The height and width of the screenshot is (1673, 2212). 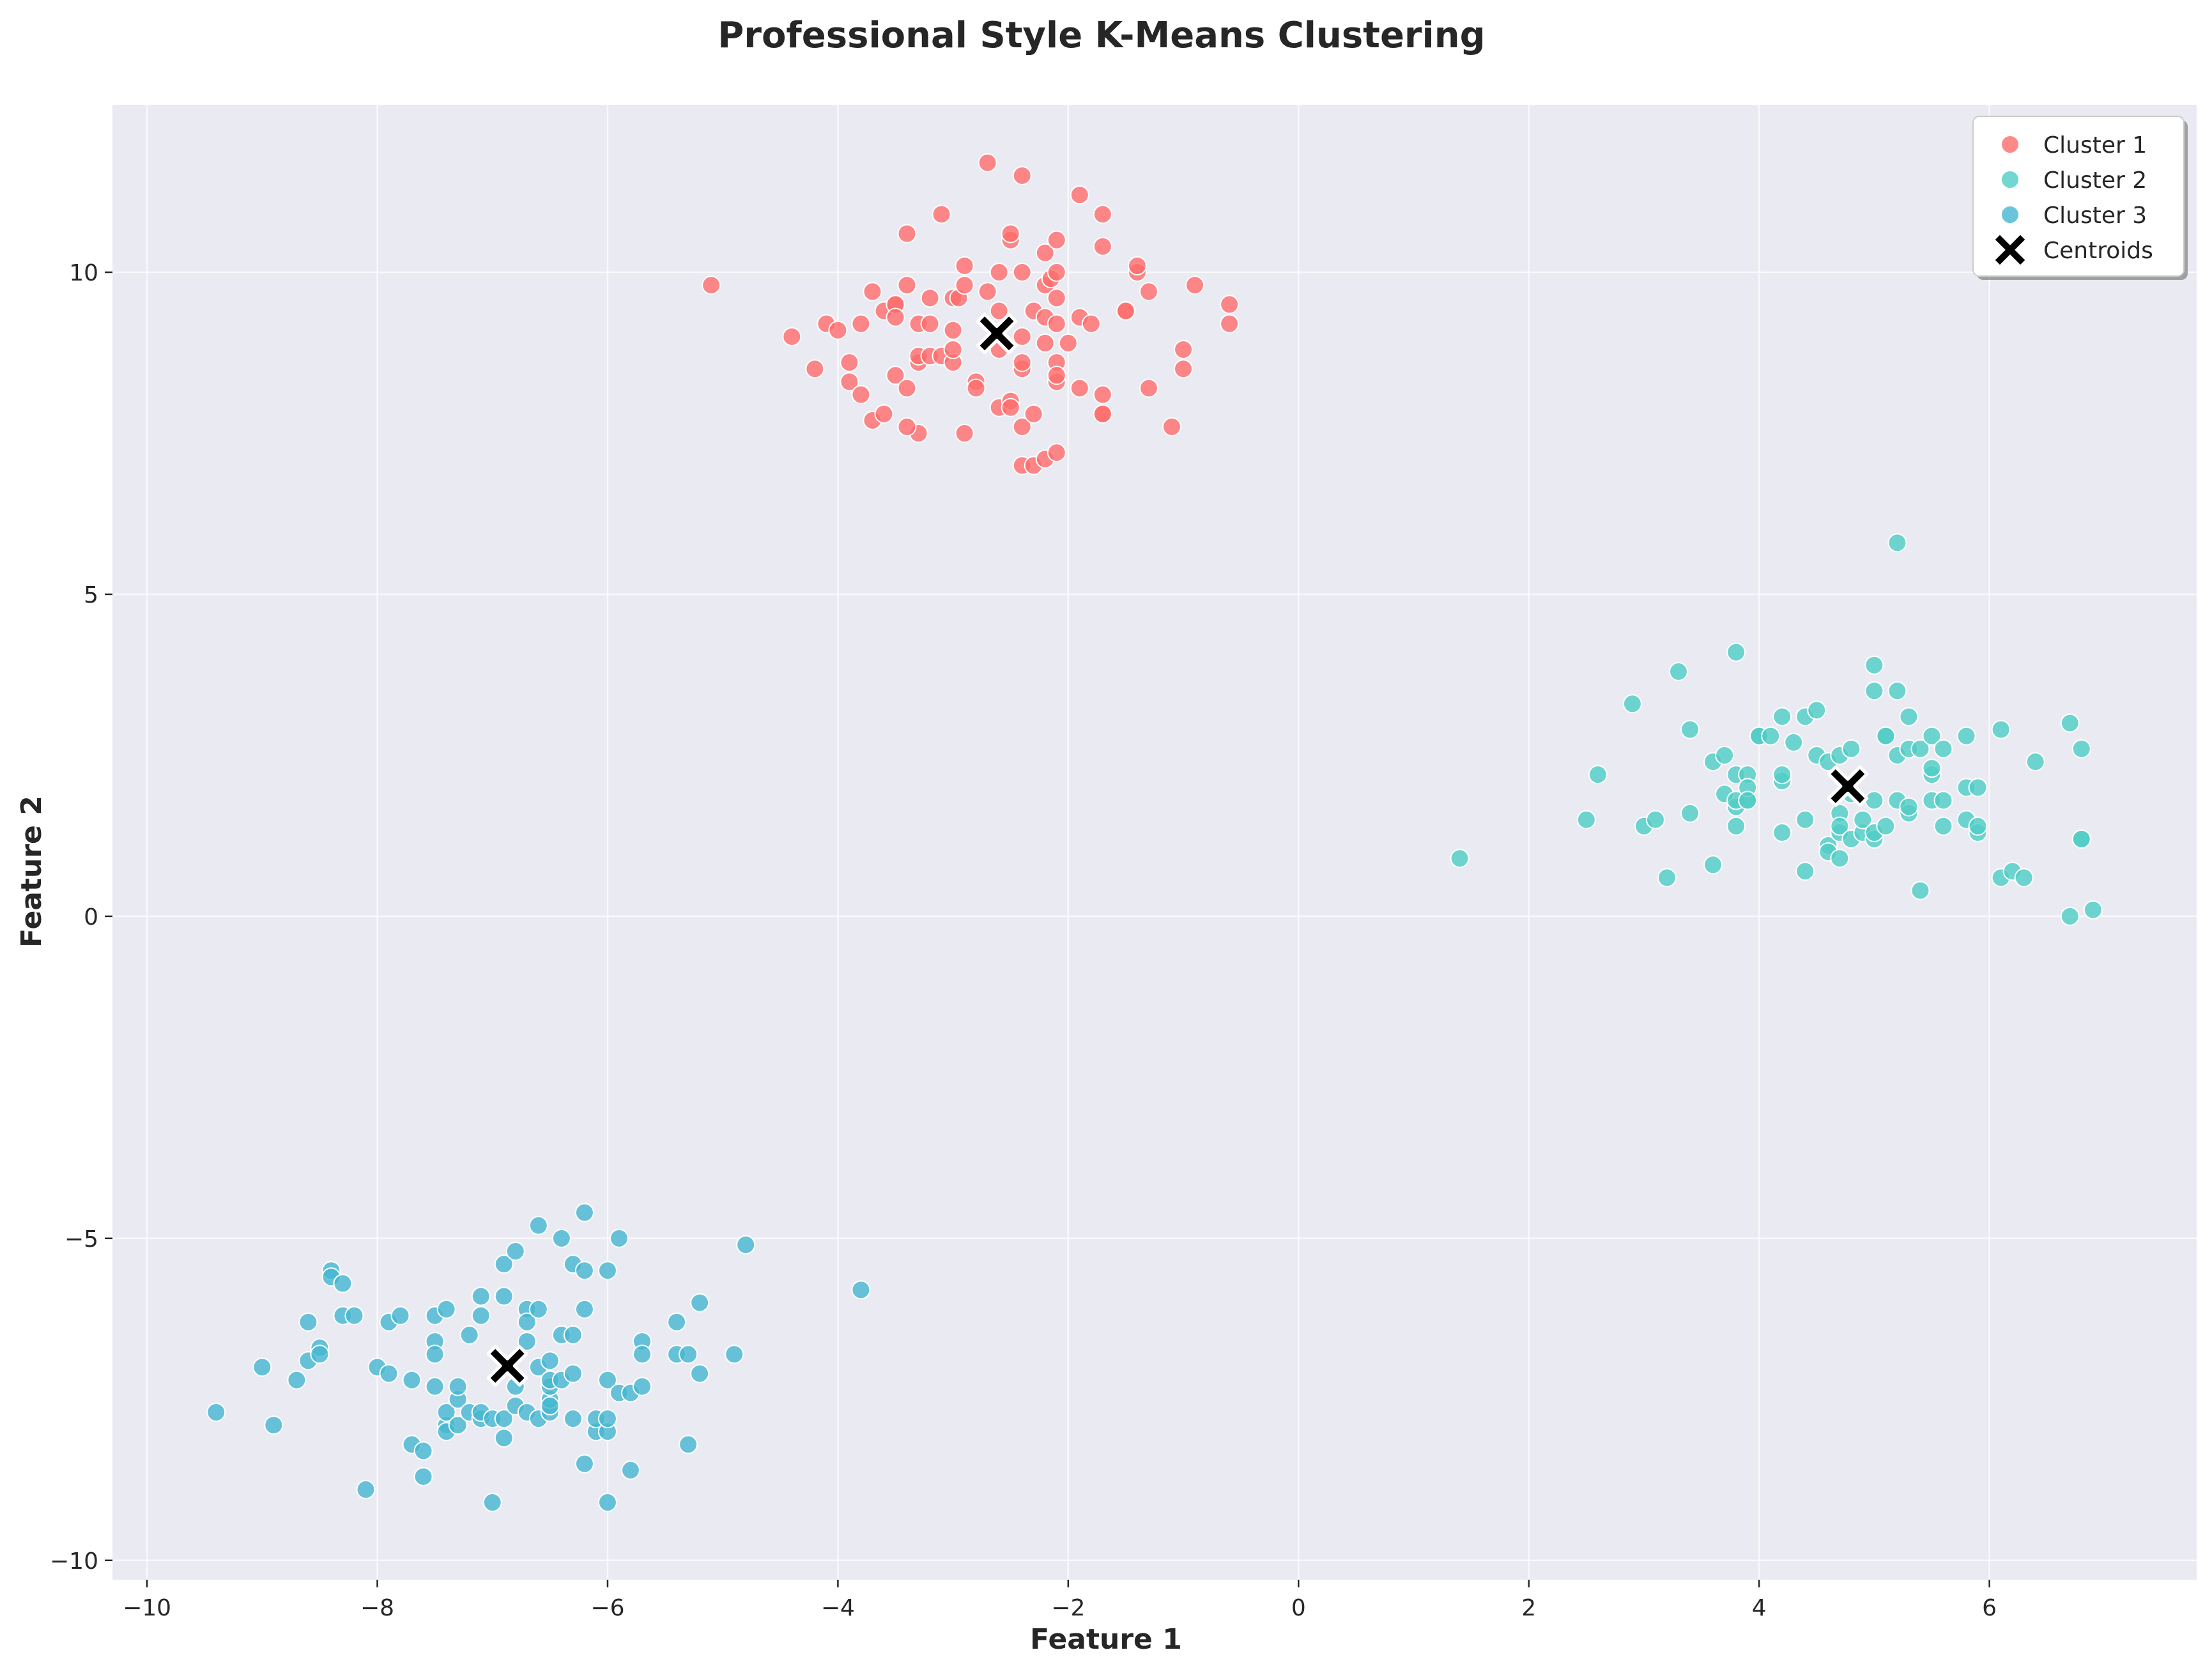 What do you see at coordinates (91, 917) in the screenshot?
I see `y-tick-label: 0` at bounding box center [91, 917].